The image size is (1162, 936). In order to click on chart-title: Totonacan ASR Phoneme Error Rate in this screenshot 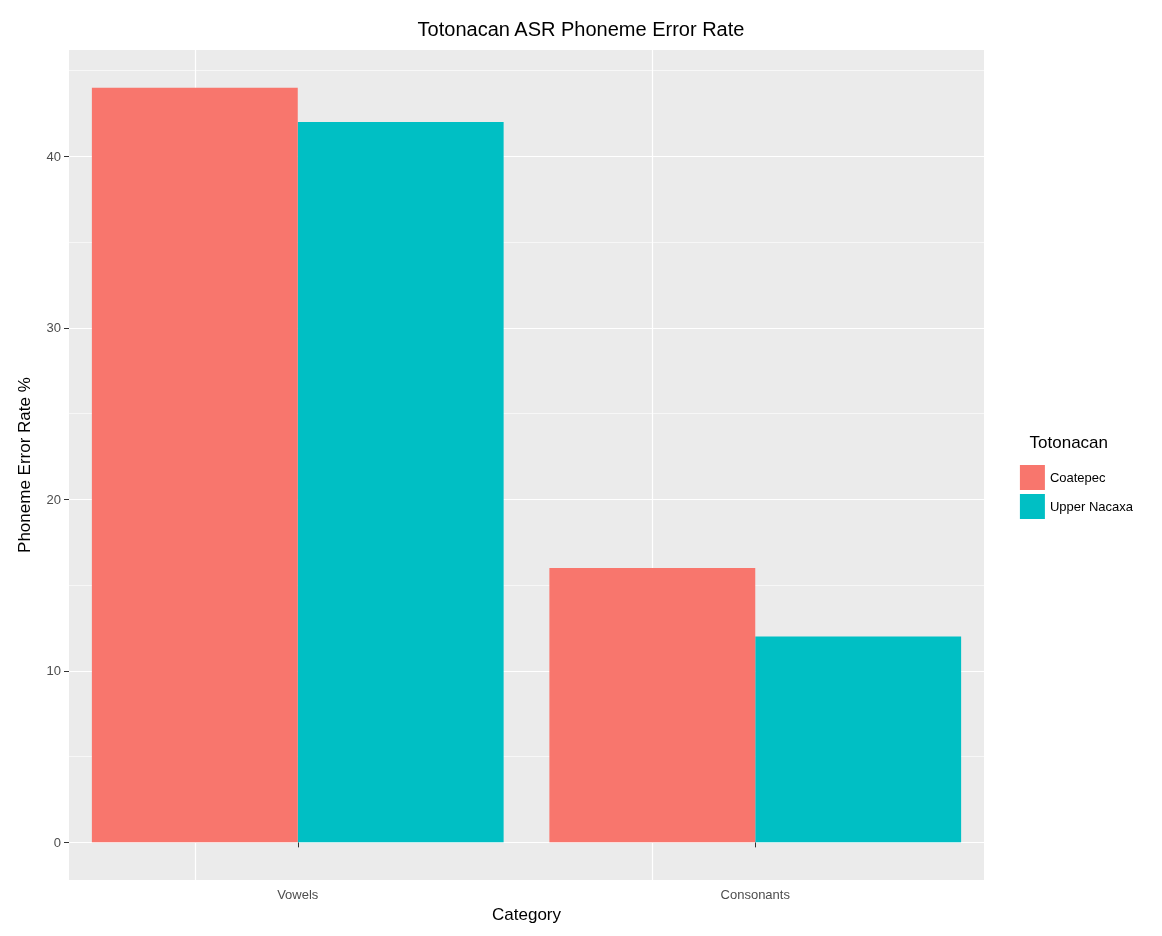, I will do `click(581, 29)`.